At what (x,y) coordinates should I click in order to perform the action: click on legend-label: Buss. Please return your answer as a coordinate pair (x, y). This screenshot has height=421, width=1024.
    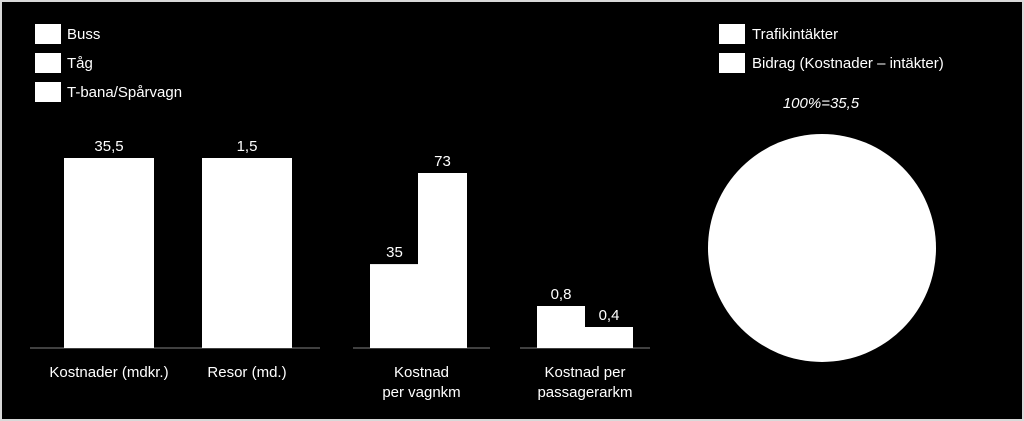
    Looking at the image, I should click on (83, 34).